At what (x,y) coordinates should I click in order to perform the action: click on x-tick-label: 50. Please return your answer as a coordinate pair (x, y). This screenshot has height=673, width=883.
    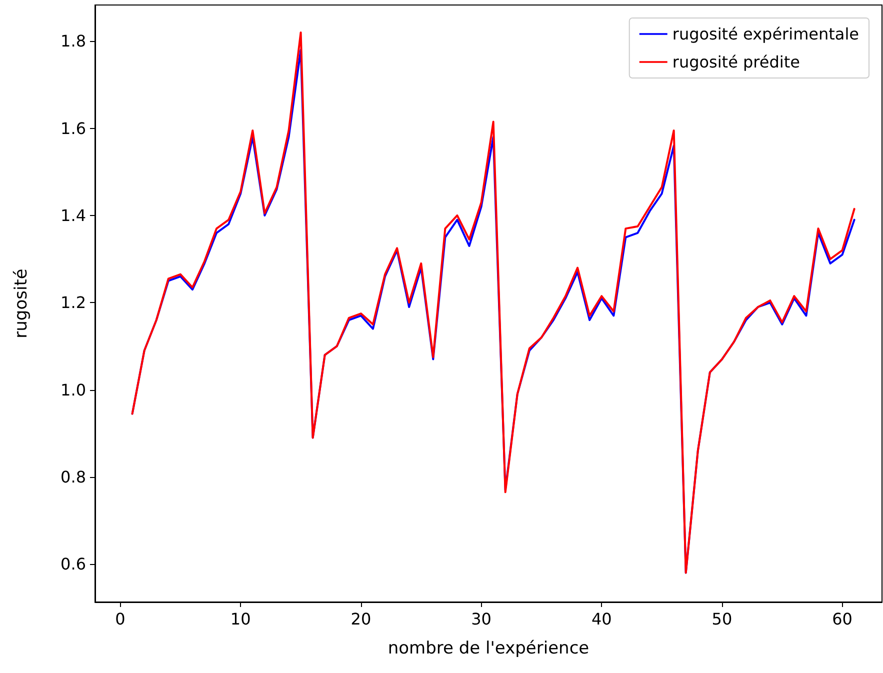
    Looking at the image, I should click on (722, 619).